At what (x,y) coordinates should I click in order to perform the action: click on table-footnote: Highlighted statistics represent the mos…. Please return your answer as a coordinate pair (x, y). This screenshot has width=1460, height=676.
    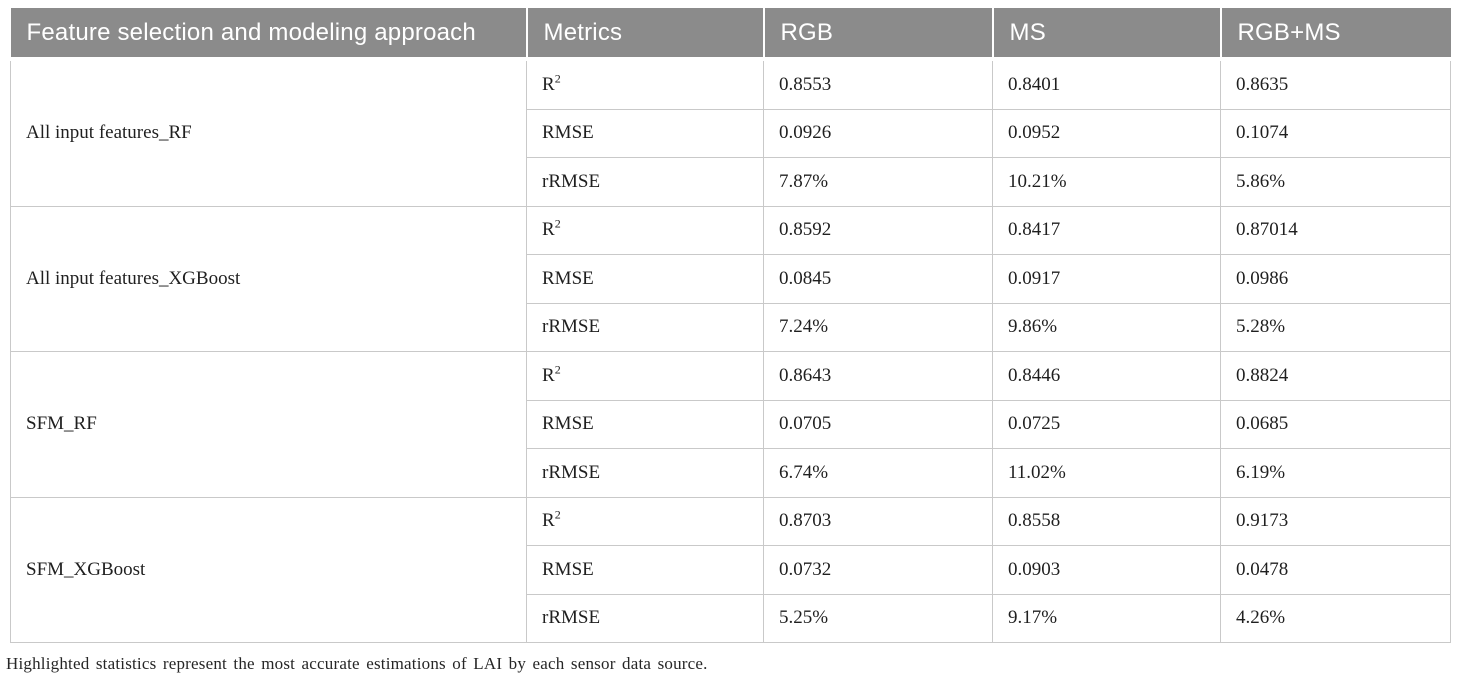
    Looking at the image, I should click on (357, 663).